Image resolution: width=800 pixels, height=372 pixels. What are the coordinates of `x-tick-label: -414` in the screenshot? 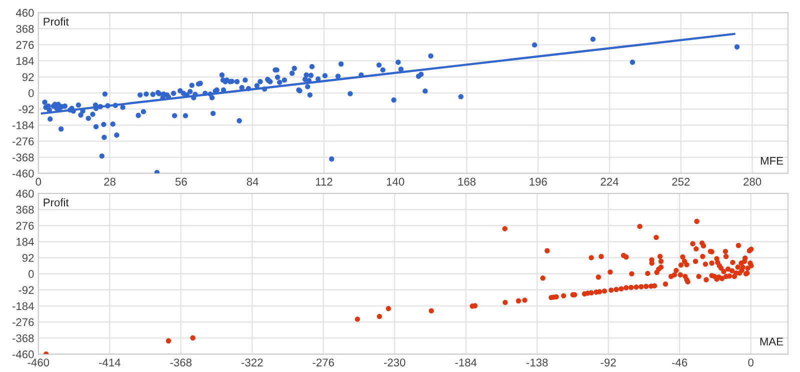 It's located at (109, 362).